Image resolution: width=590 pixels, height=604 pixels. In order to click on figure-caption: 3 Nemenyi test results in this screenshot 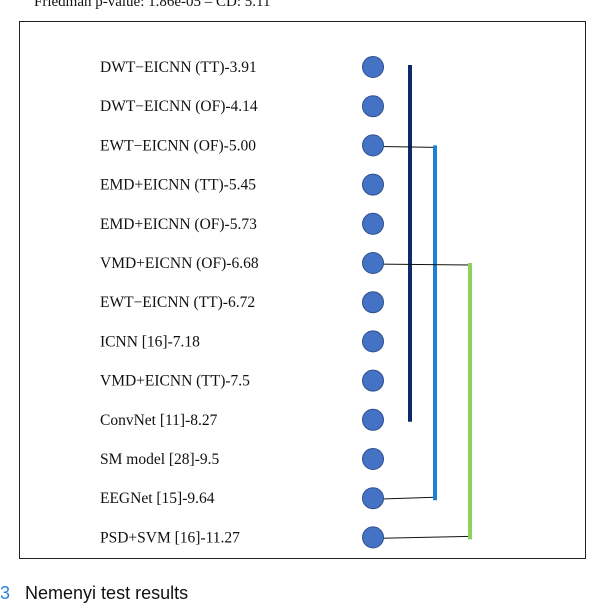, I will do `click(94, 593)`.